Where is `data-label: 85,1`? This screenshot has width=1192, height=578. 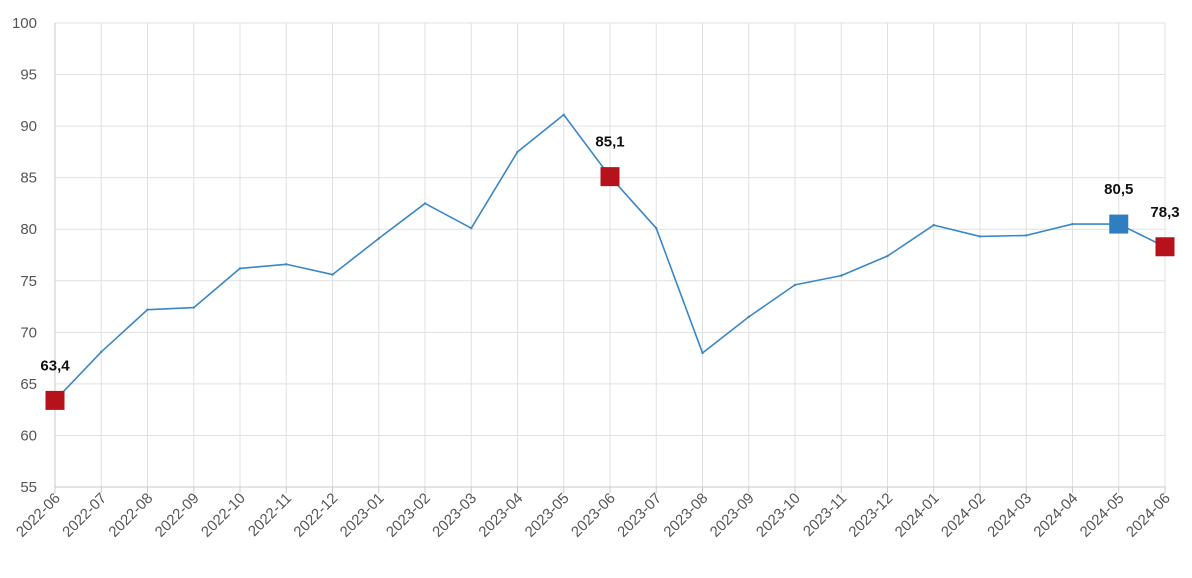
data-label: 85,1 is located at coordinates (609, 142).